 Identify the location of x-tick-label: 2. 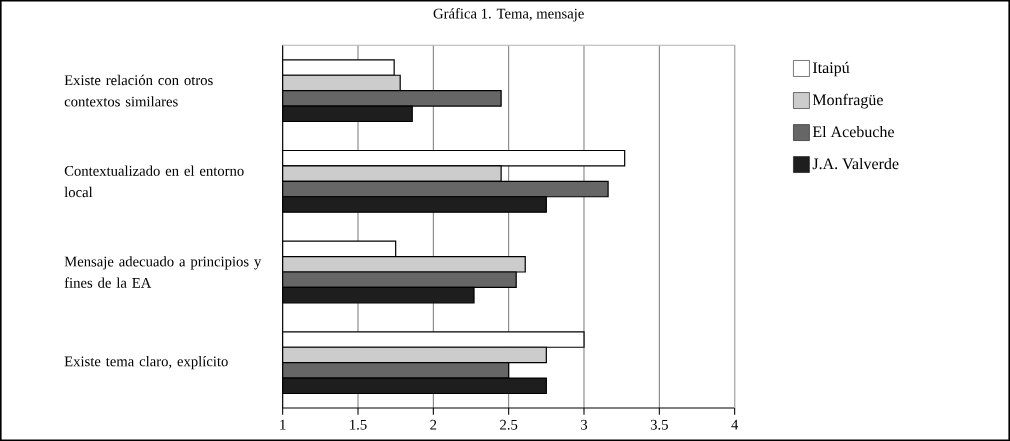
(433, 424).